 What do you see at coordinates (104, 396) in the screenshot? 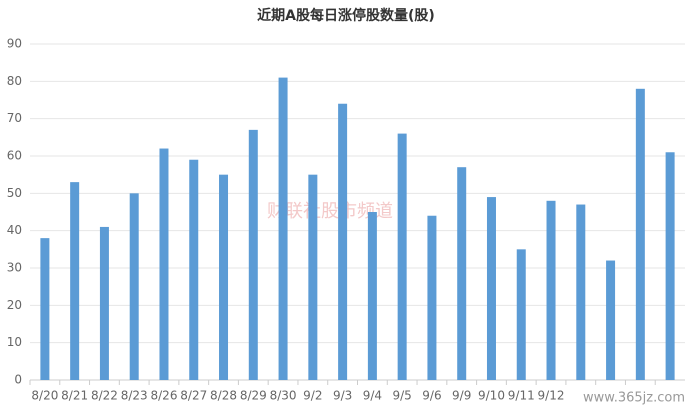
I see `x-tick-label: 8/22` at bounding box center [104, 396].